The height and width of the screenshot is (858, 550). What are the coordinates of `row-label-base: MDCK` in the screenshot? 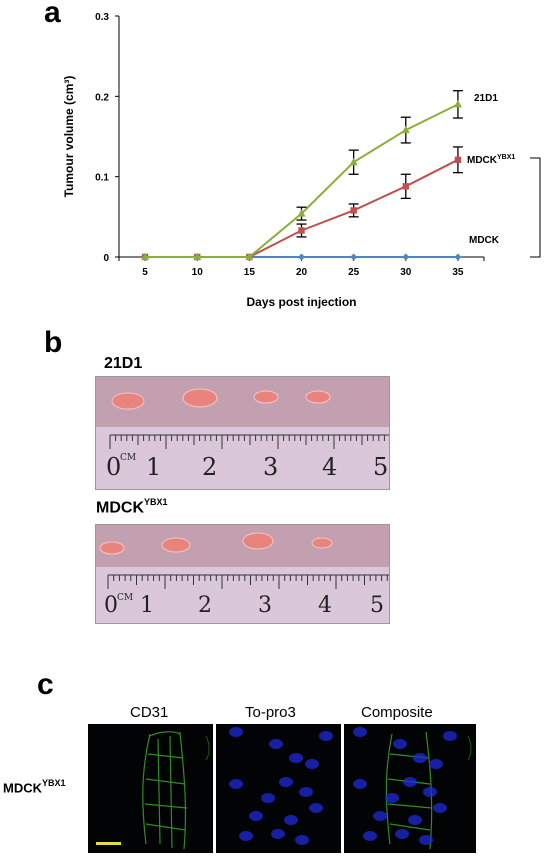 It's located at (22, 788).